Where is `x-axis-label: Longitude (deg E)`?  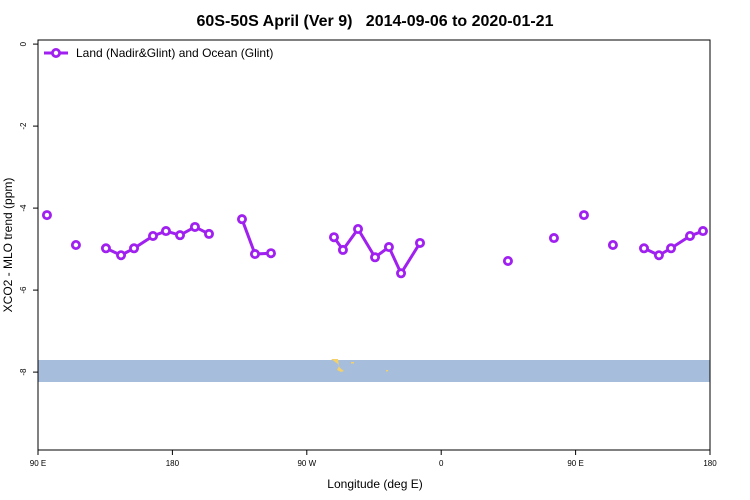
x-axis-label: Longitude (deg E) is located at coordinates (374, 484).